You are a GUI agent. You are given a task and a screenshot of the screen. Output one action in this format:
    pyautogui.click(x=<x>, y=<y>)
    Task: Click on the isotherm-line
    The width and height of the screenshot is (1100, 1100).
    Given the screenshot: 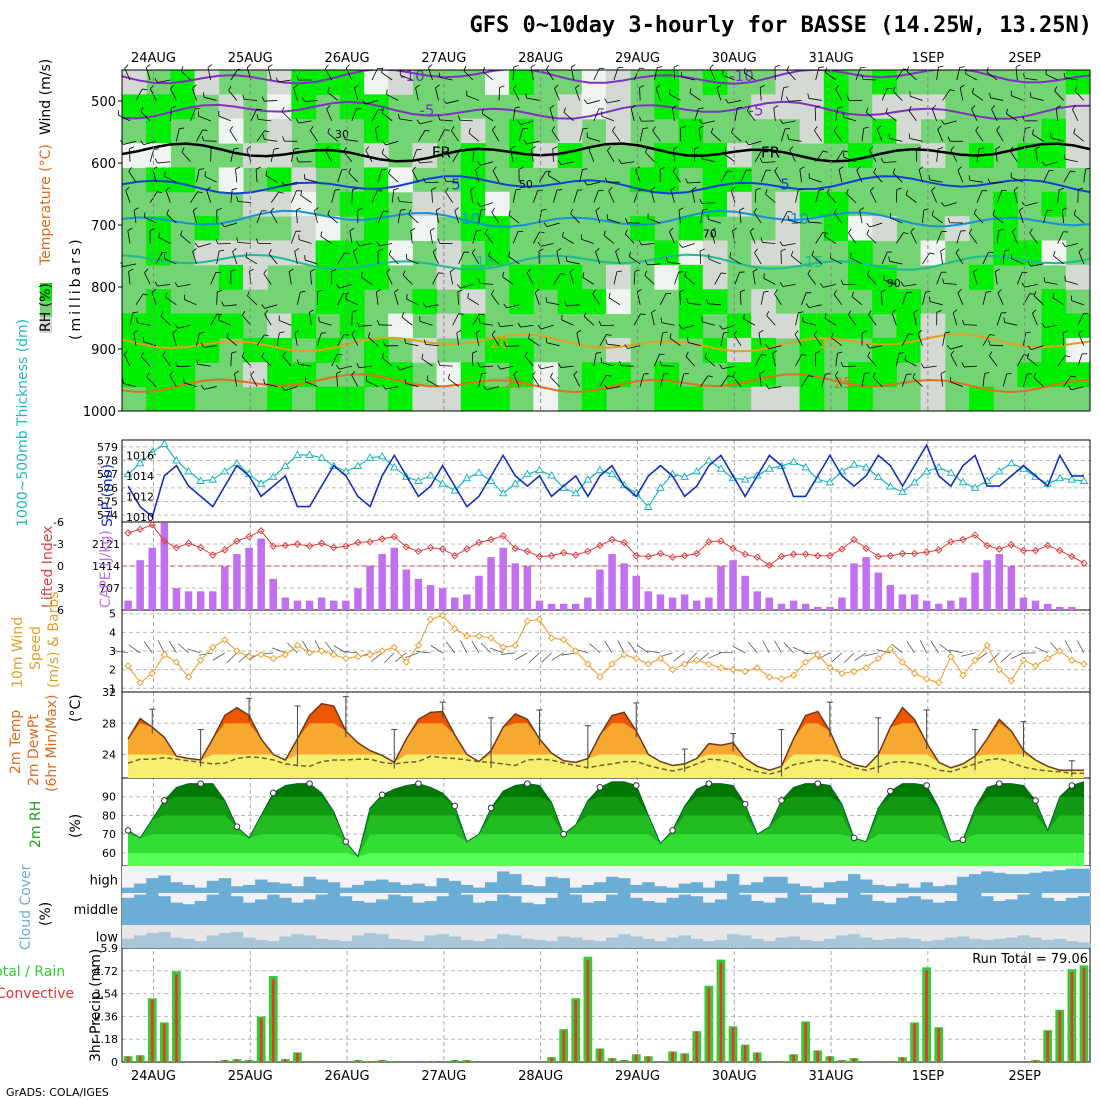 What is the action you would take?
    pyautogui.click(x=606, y=262)
    